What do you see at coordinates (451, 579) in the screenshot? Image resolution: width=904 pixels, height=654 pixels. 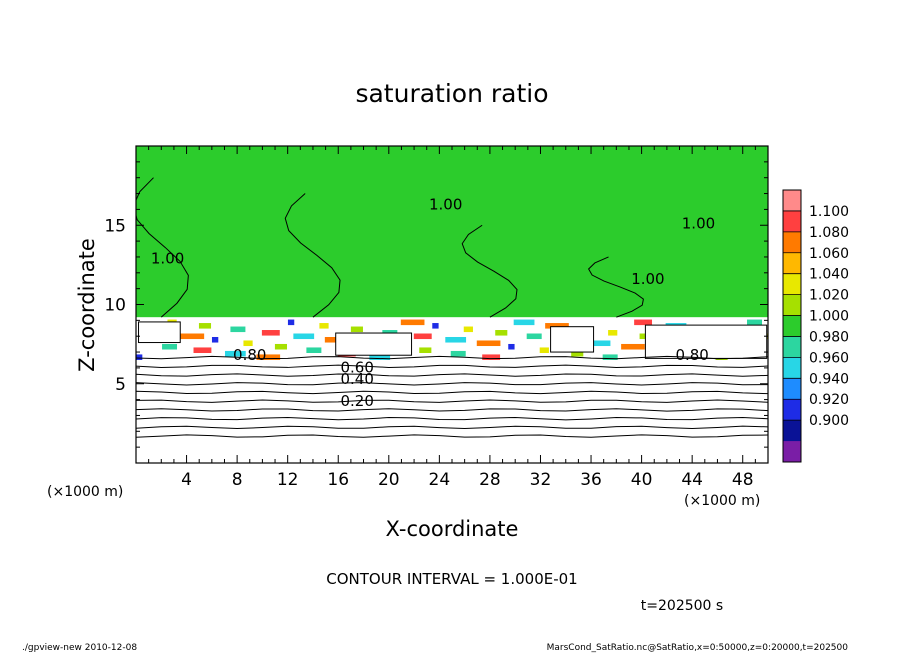 I see `contour-interval-note: CONTOUR INTERVAL = 1.000E-01` at bounding box center [451, 579].